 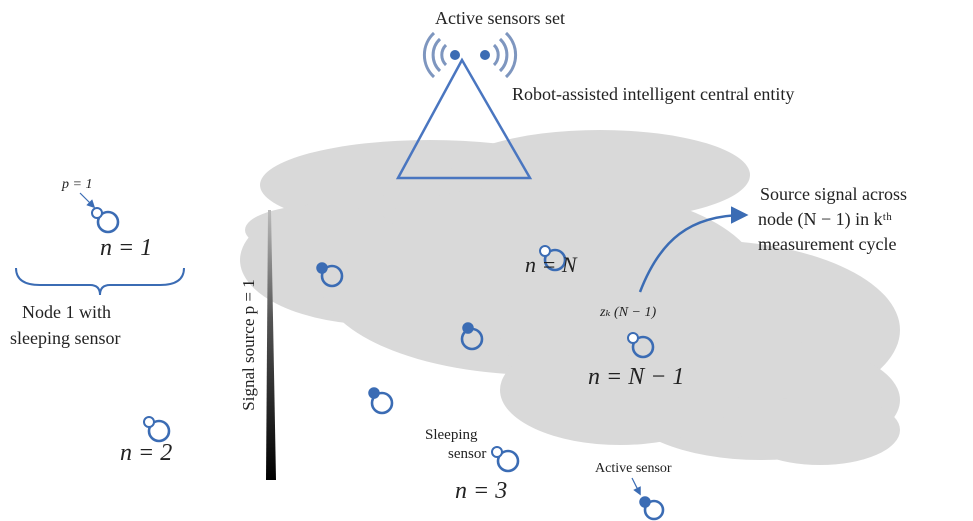 What do you see at coordinates (146, 453) in the screenshot?
I see `node-label: n = 2` at bounding box center [146, 453].